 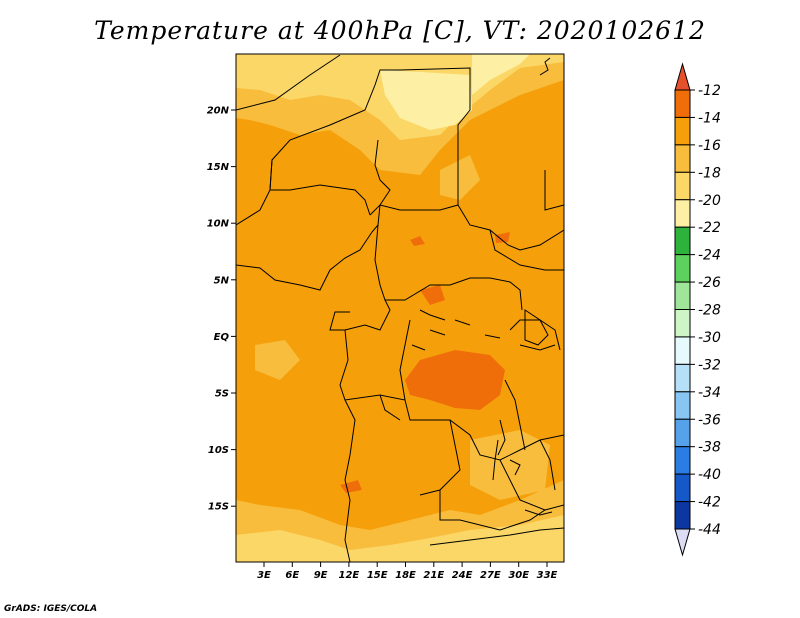 What do you see at coordinates (547, 575) in the screenshot?
I see `lon-label: 33E` at bounding box center [547, 575].